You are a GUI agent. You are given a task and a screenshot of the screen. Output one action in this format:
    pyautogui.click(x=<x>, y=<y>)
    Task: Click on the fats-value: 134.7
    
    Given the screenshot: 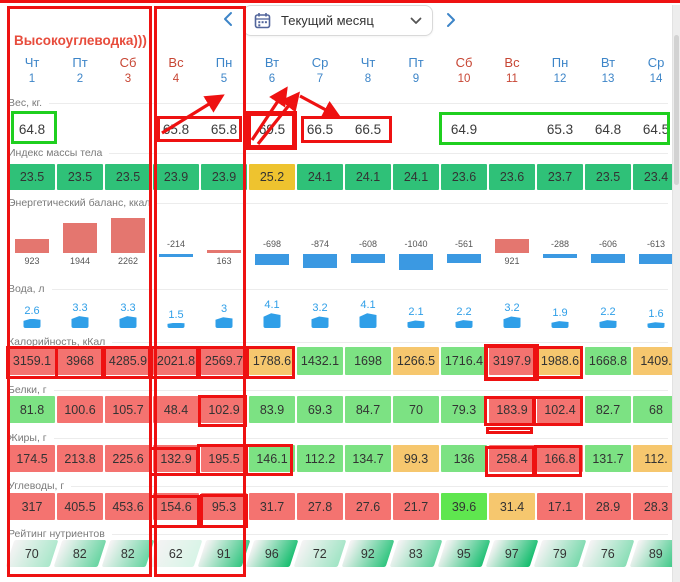 What is the action you would take?
    pyautogui.click(x=368, y=458)
    